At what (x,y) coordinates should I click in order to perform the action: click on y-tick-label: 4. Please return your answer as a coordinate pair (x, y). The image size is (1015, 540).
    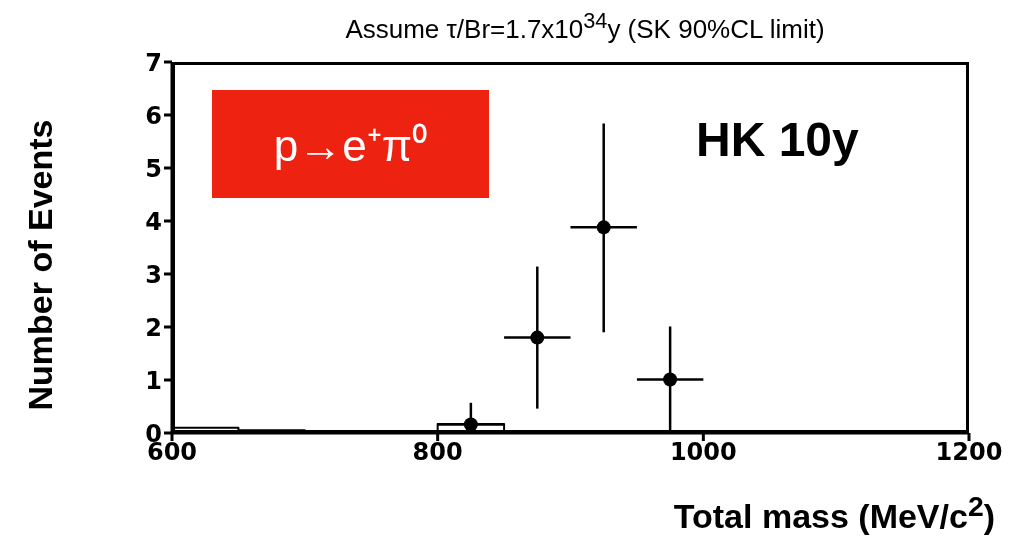
    Looking at the image, I should click on (153, 221).